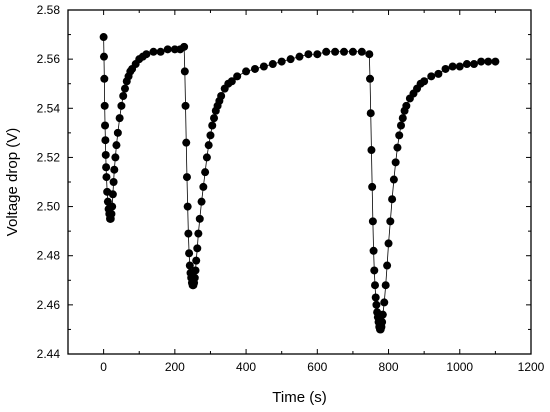  Describe the element at coordinates (175, 367) in the screenshot. I see `x-tick-label: 200` at that location.